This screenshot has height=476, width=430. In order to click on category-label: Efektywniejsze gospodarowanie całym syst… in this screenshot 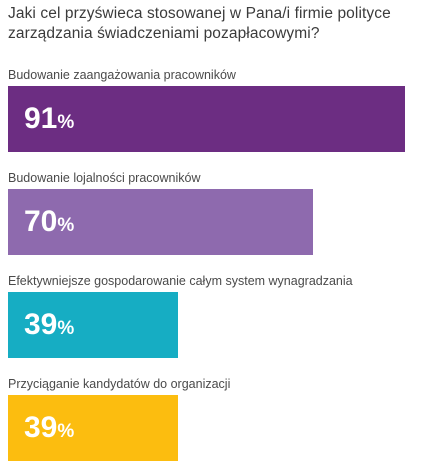, I will do `click(180, 281)`.